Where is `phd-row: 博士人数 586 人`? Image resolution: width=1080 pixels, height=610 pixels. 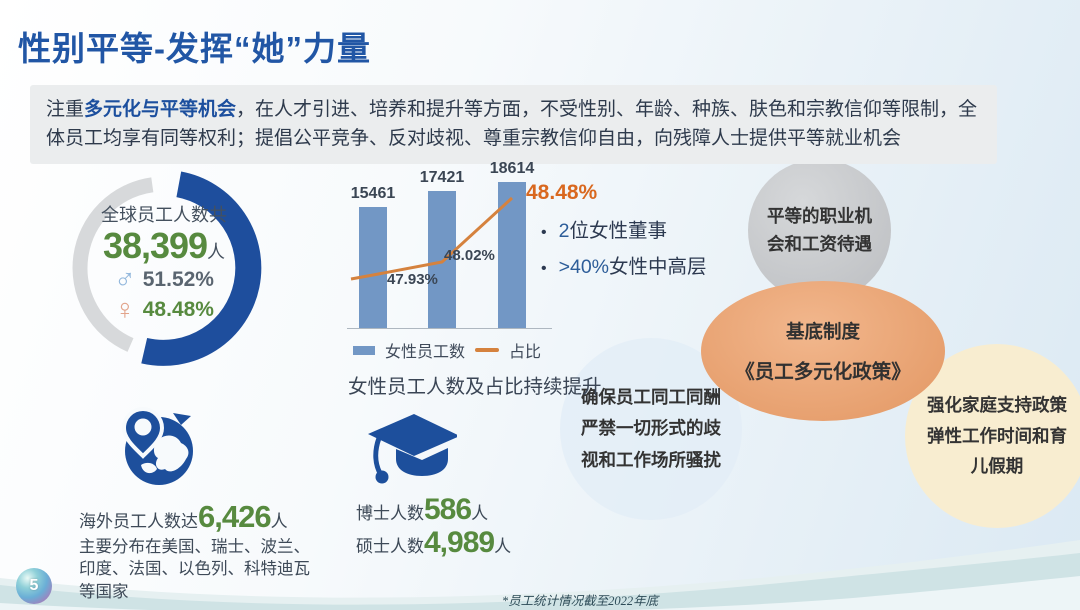 phd-row: 博士人数 586 人 is located at coordinates (433, 510).